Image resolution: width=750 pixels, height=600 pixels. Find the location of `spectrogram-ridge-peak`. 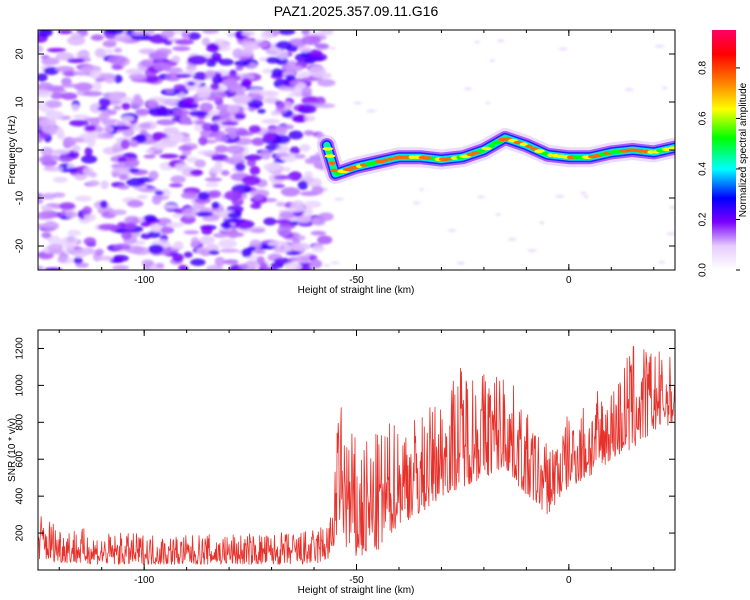

spectrogram-ridge-peak is located at coordinates (523, 144).